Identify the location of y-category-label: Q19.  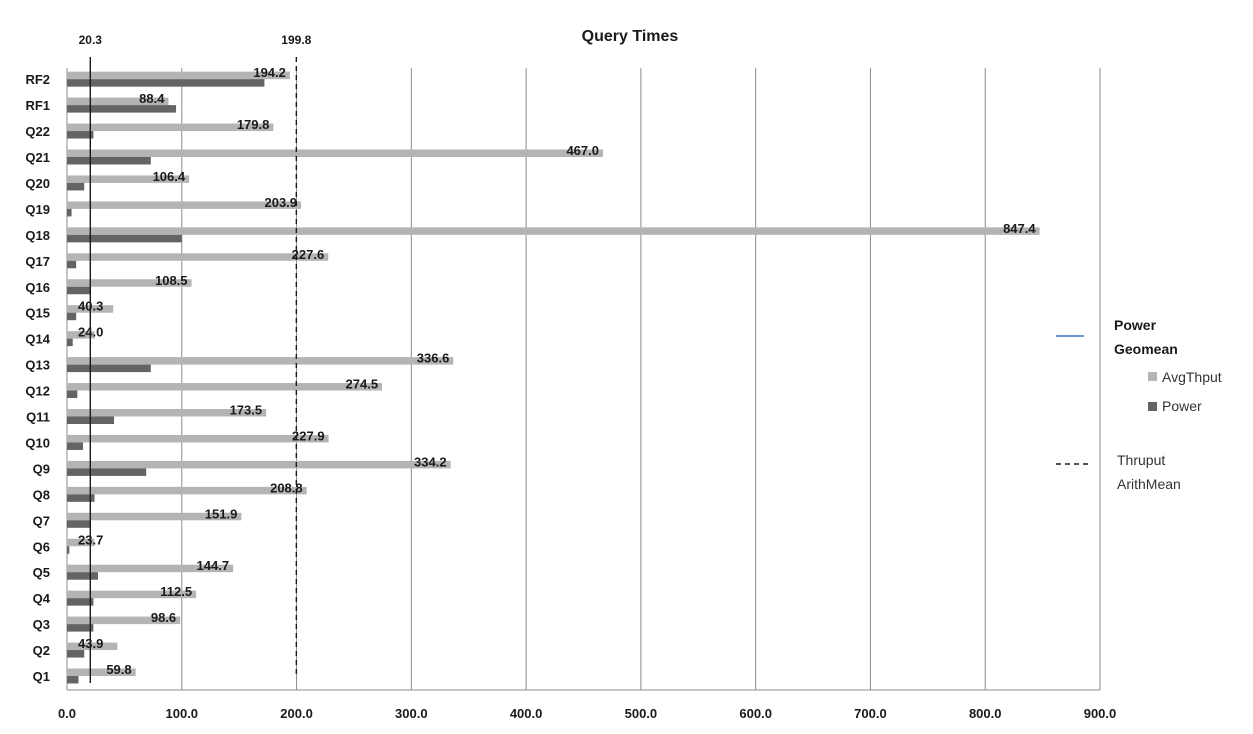
(37, 209).